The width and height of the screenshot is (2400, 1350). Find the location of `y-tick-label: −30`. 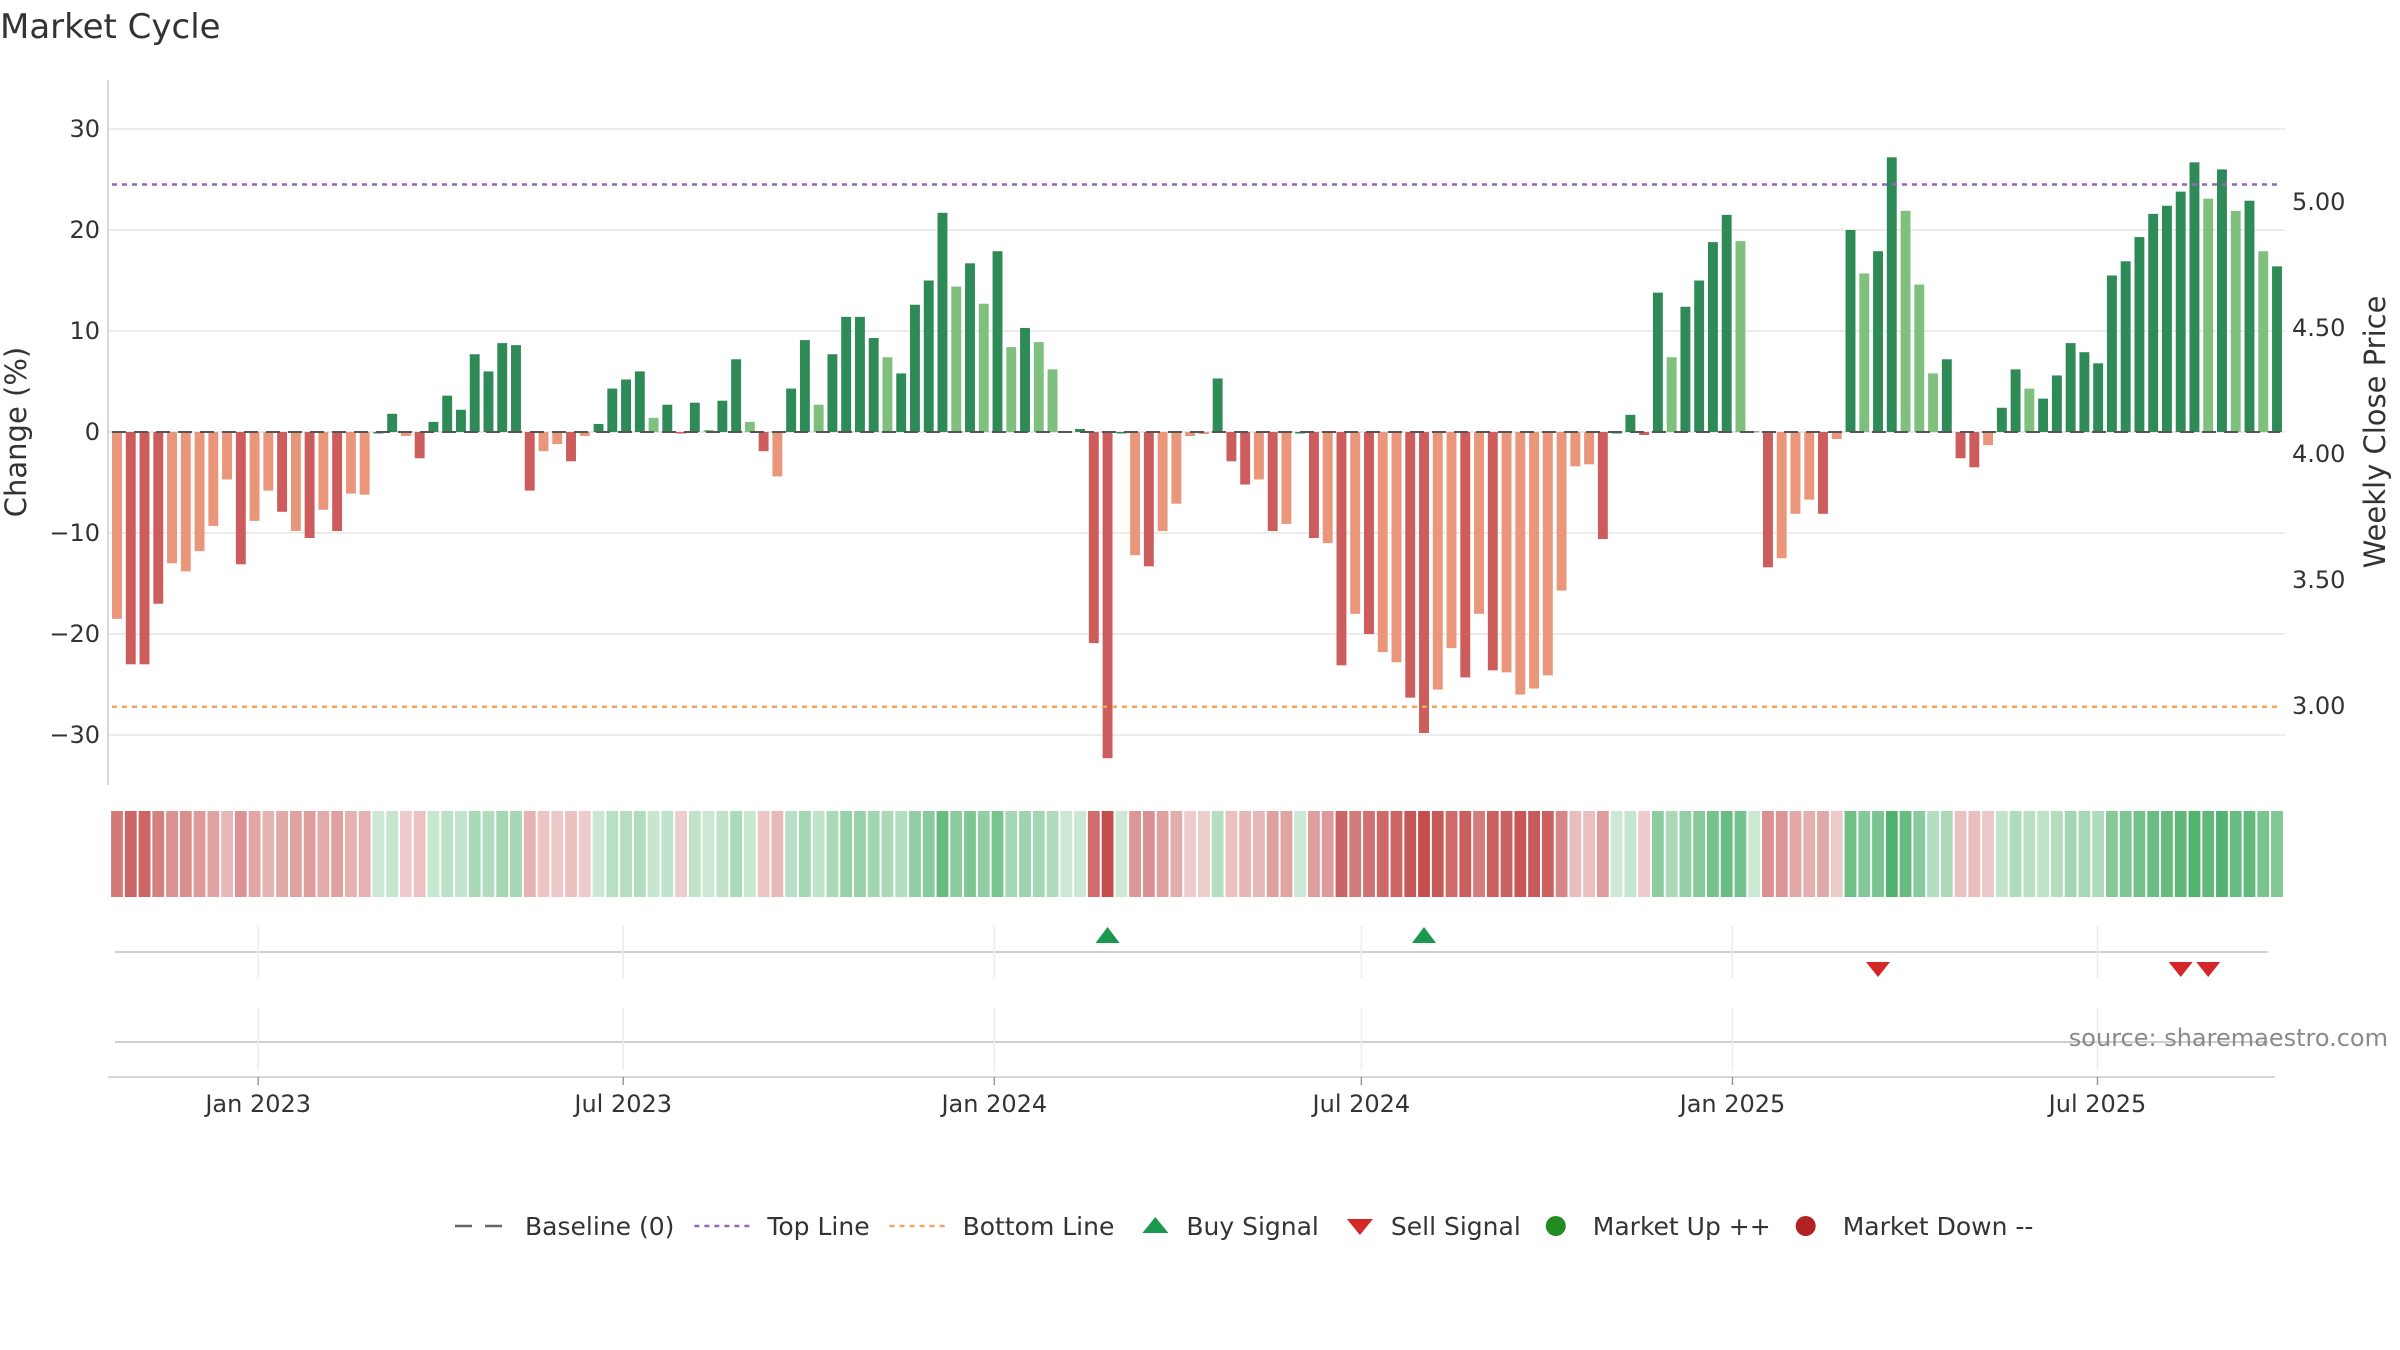

y-tick-label: −30 is located at coordinates (74, 735).